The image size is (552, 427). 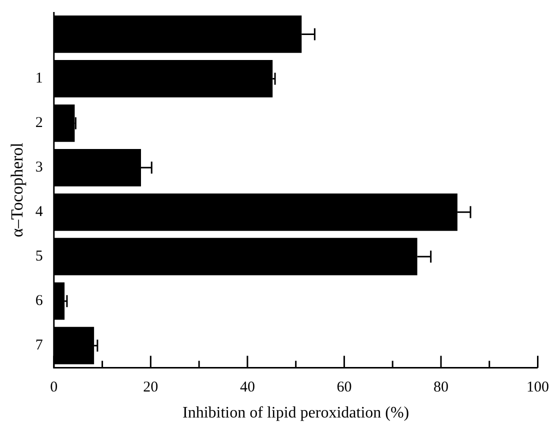 I want to click on x-tick-label: 0, so click(x=54, y=388).